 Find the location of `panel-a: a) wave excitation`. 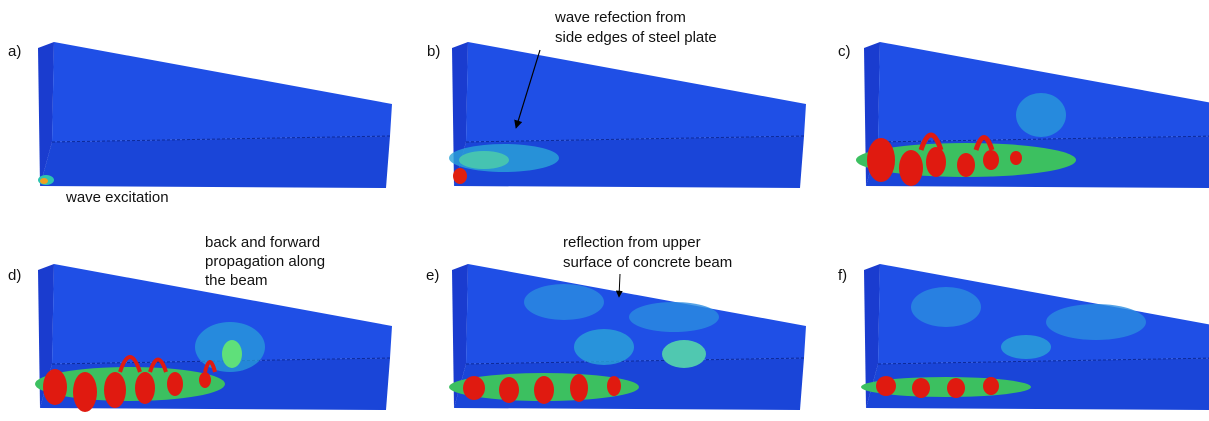

panel-a: a) wave excitation is located at coordinates (200, 123).